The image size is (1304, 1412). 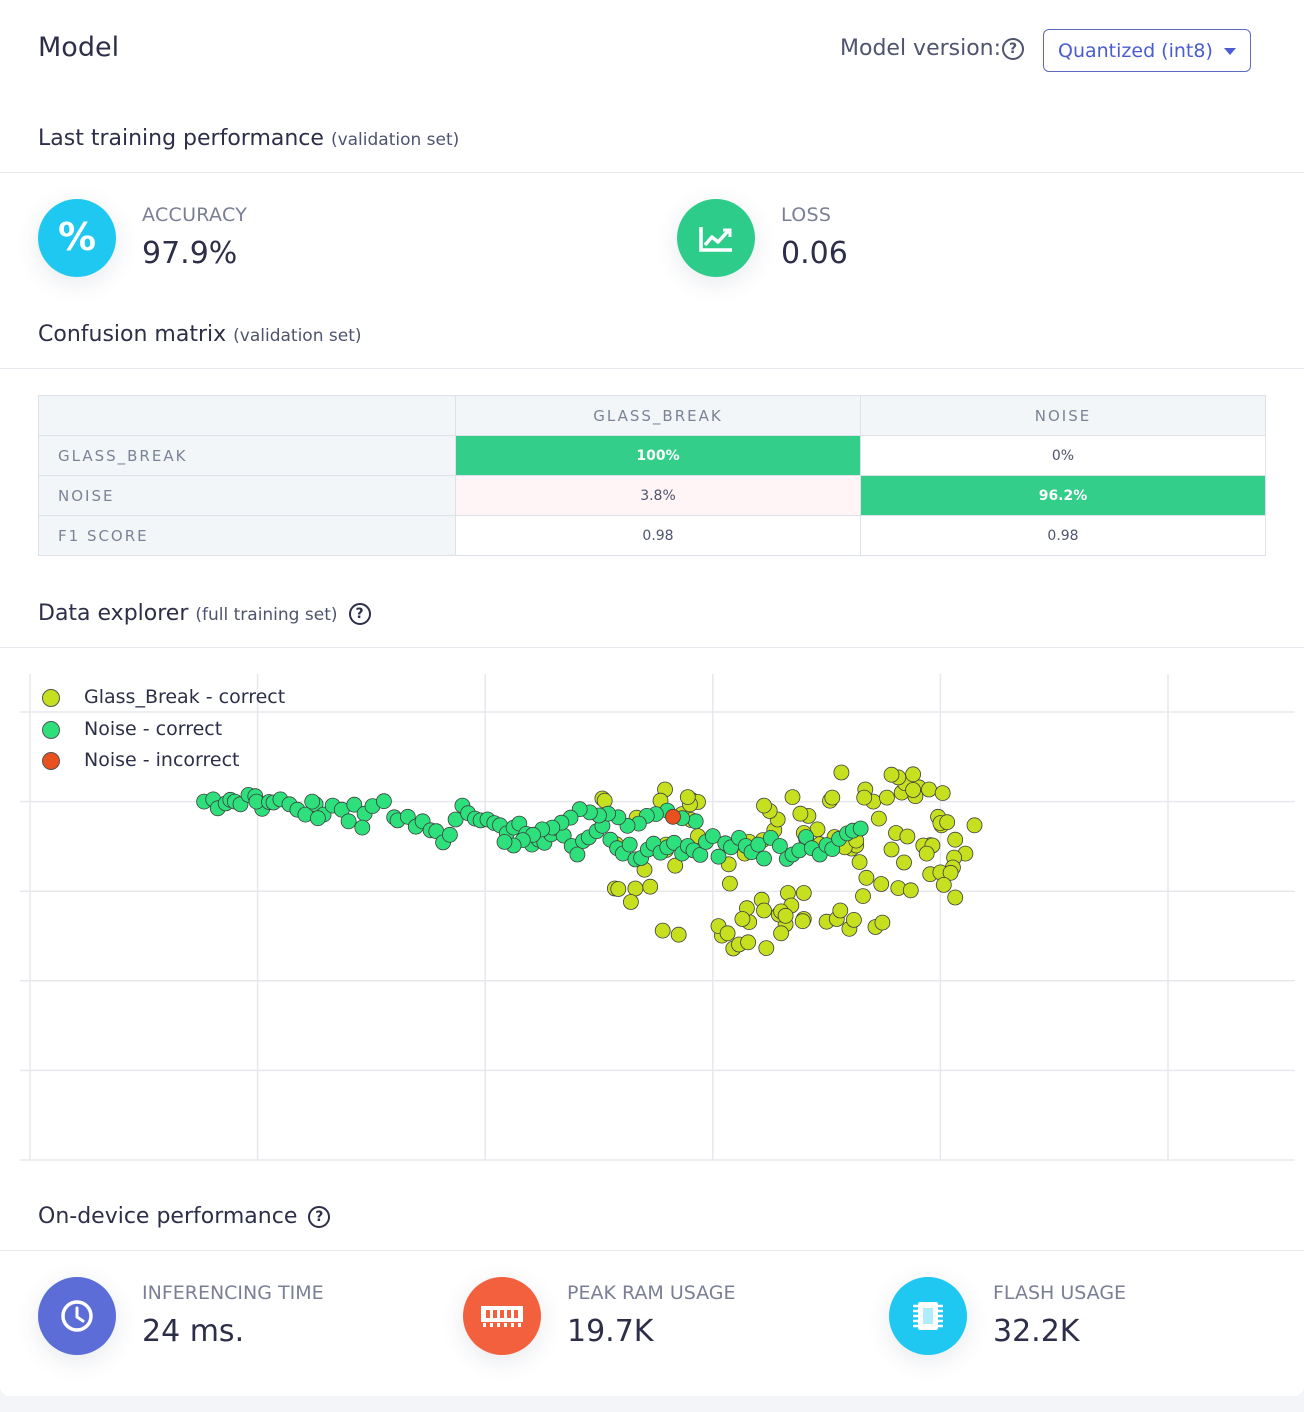 I want to click on loss-label: LOSS, so click(x=806, y=215).